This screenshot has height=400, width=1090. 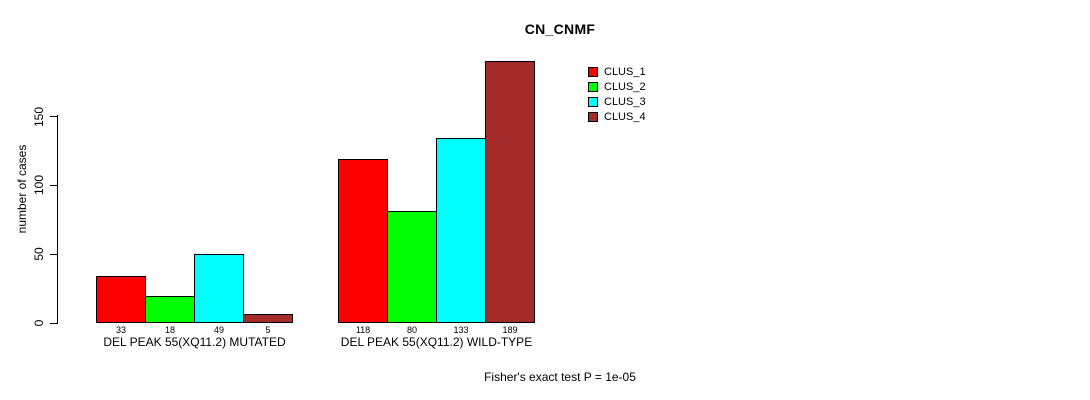 I want to click on legend-row-clus_2: CLUS_2, so click(x=617, y=86).